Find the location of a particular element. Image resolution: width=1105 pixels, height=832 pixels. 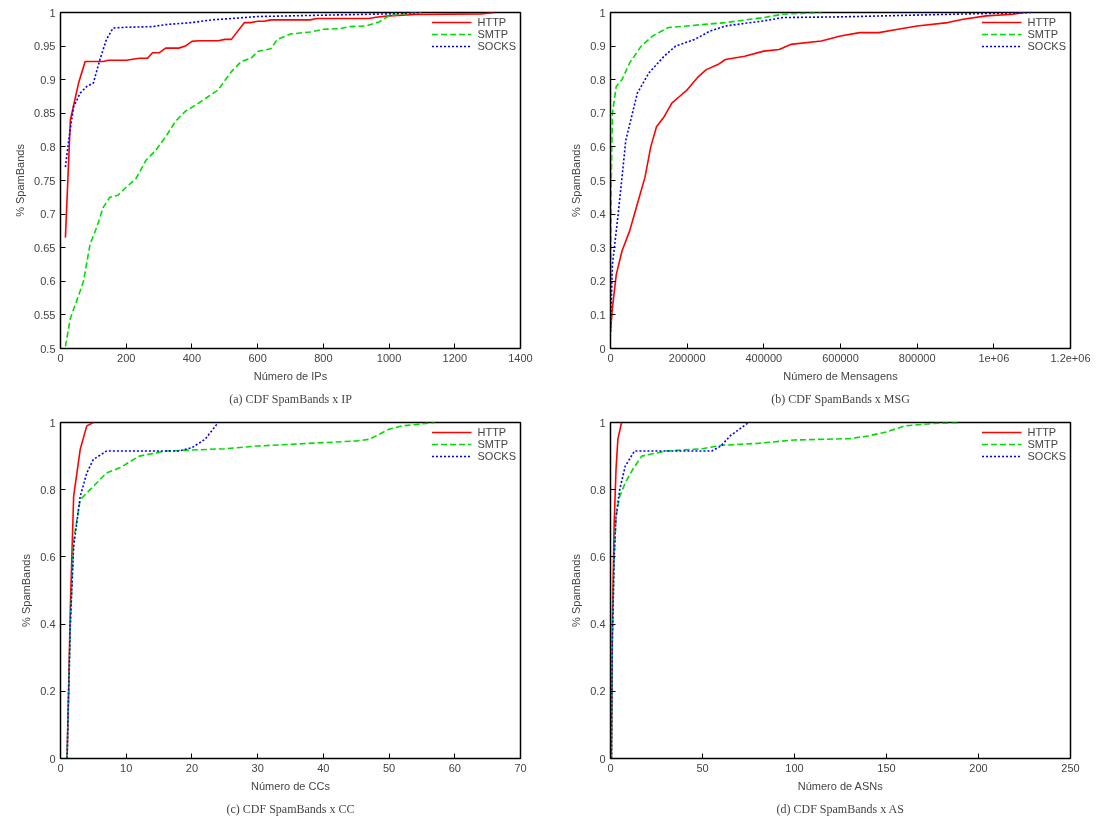

x-tick-label: 20 is located at coordinates (192, 767).